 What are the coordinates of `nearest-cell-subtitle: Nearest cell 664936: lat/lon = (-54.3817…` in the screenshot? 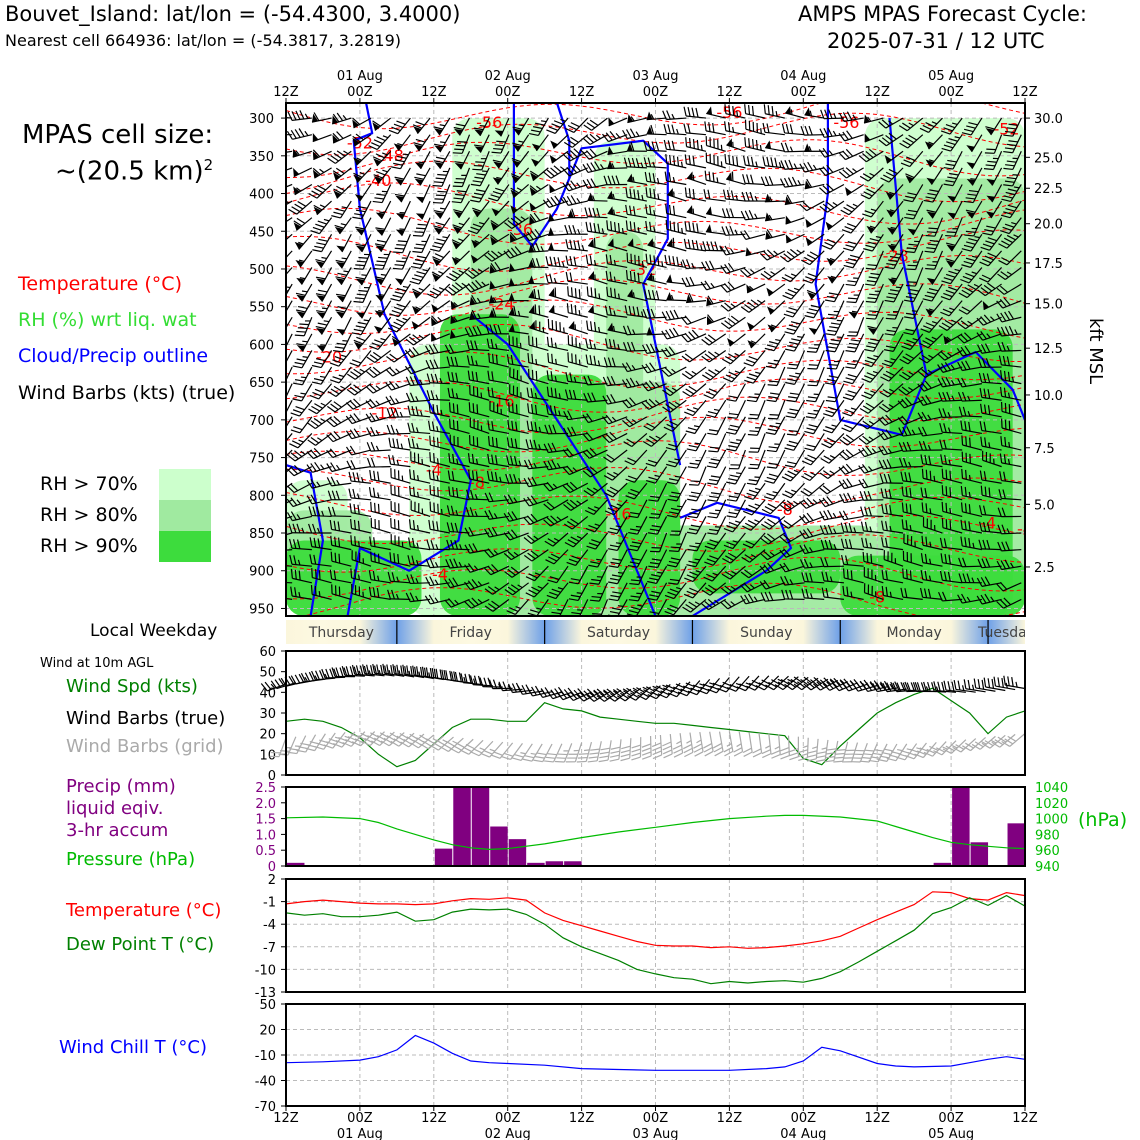 It's located at (203, 40).